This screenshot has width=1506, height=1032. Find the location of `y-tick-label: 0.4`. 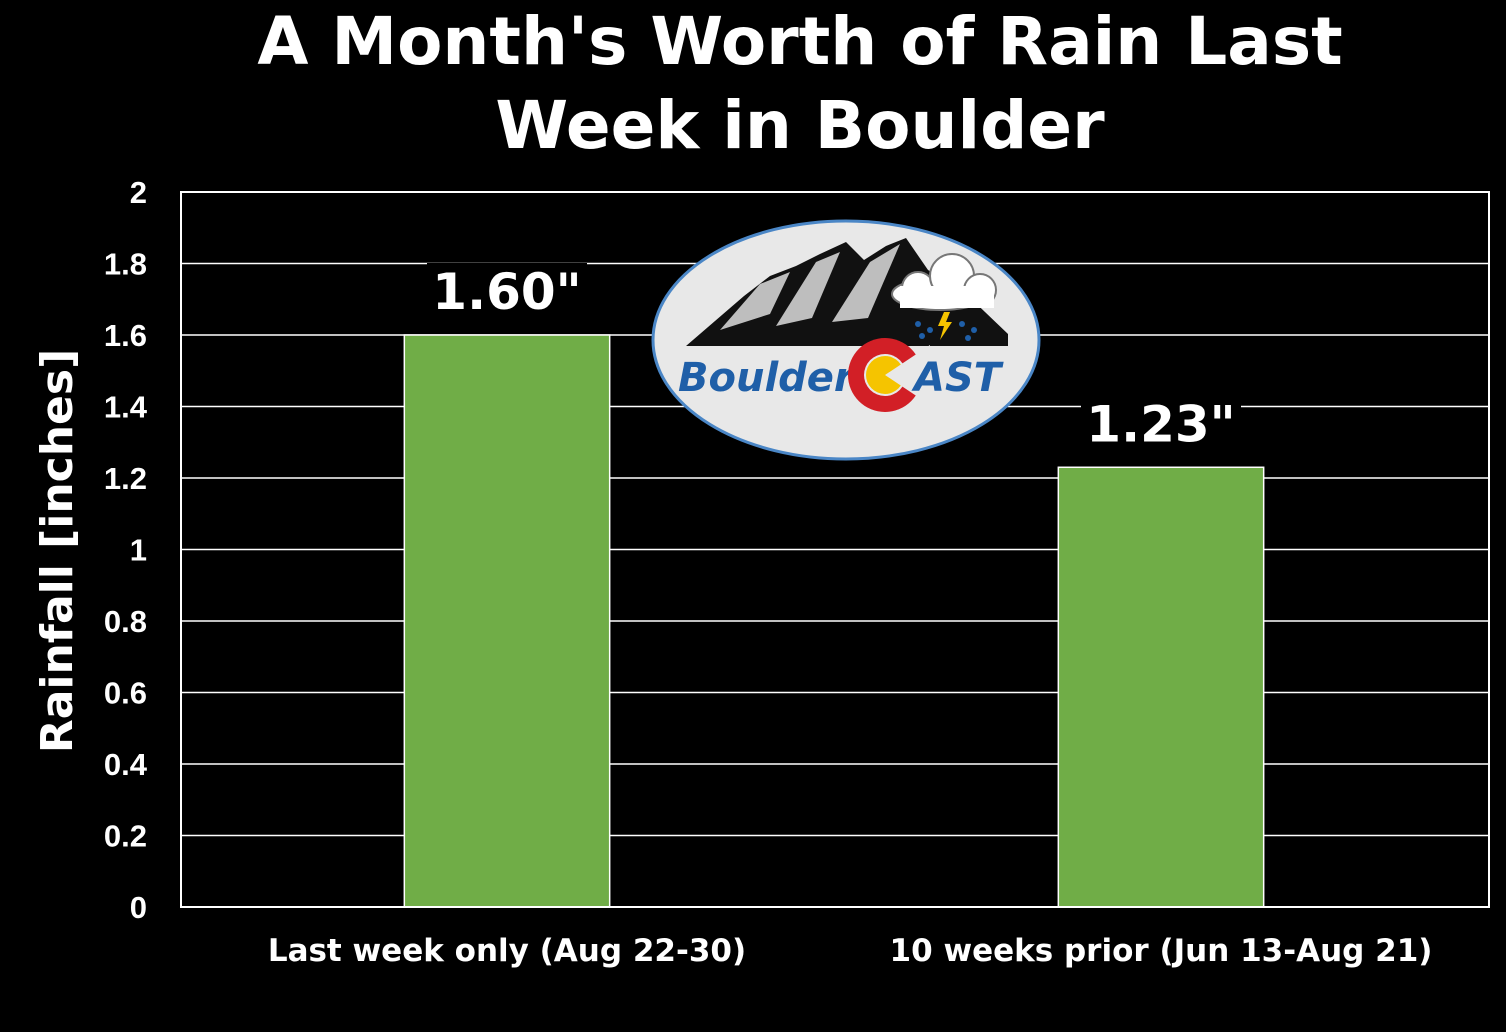

y-tick-label: 0.4 is located at coordinates (126, 764).